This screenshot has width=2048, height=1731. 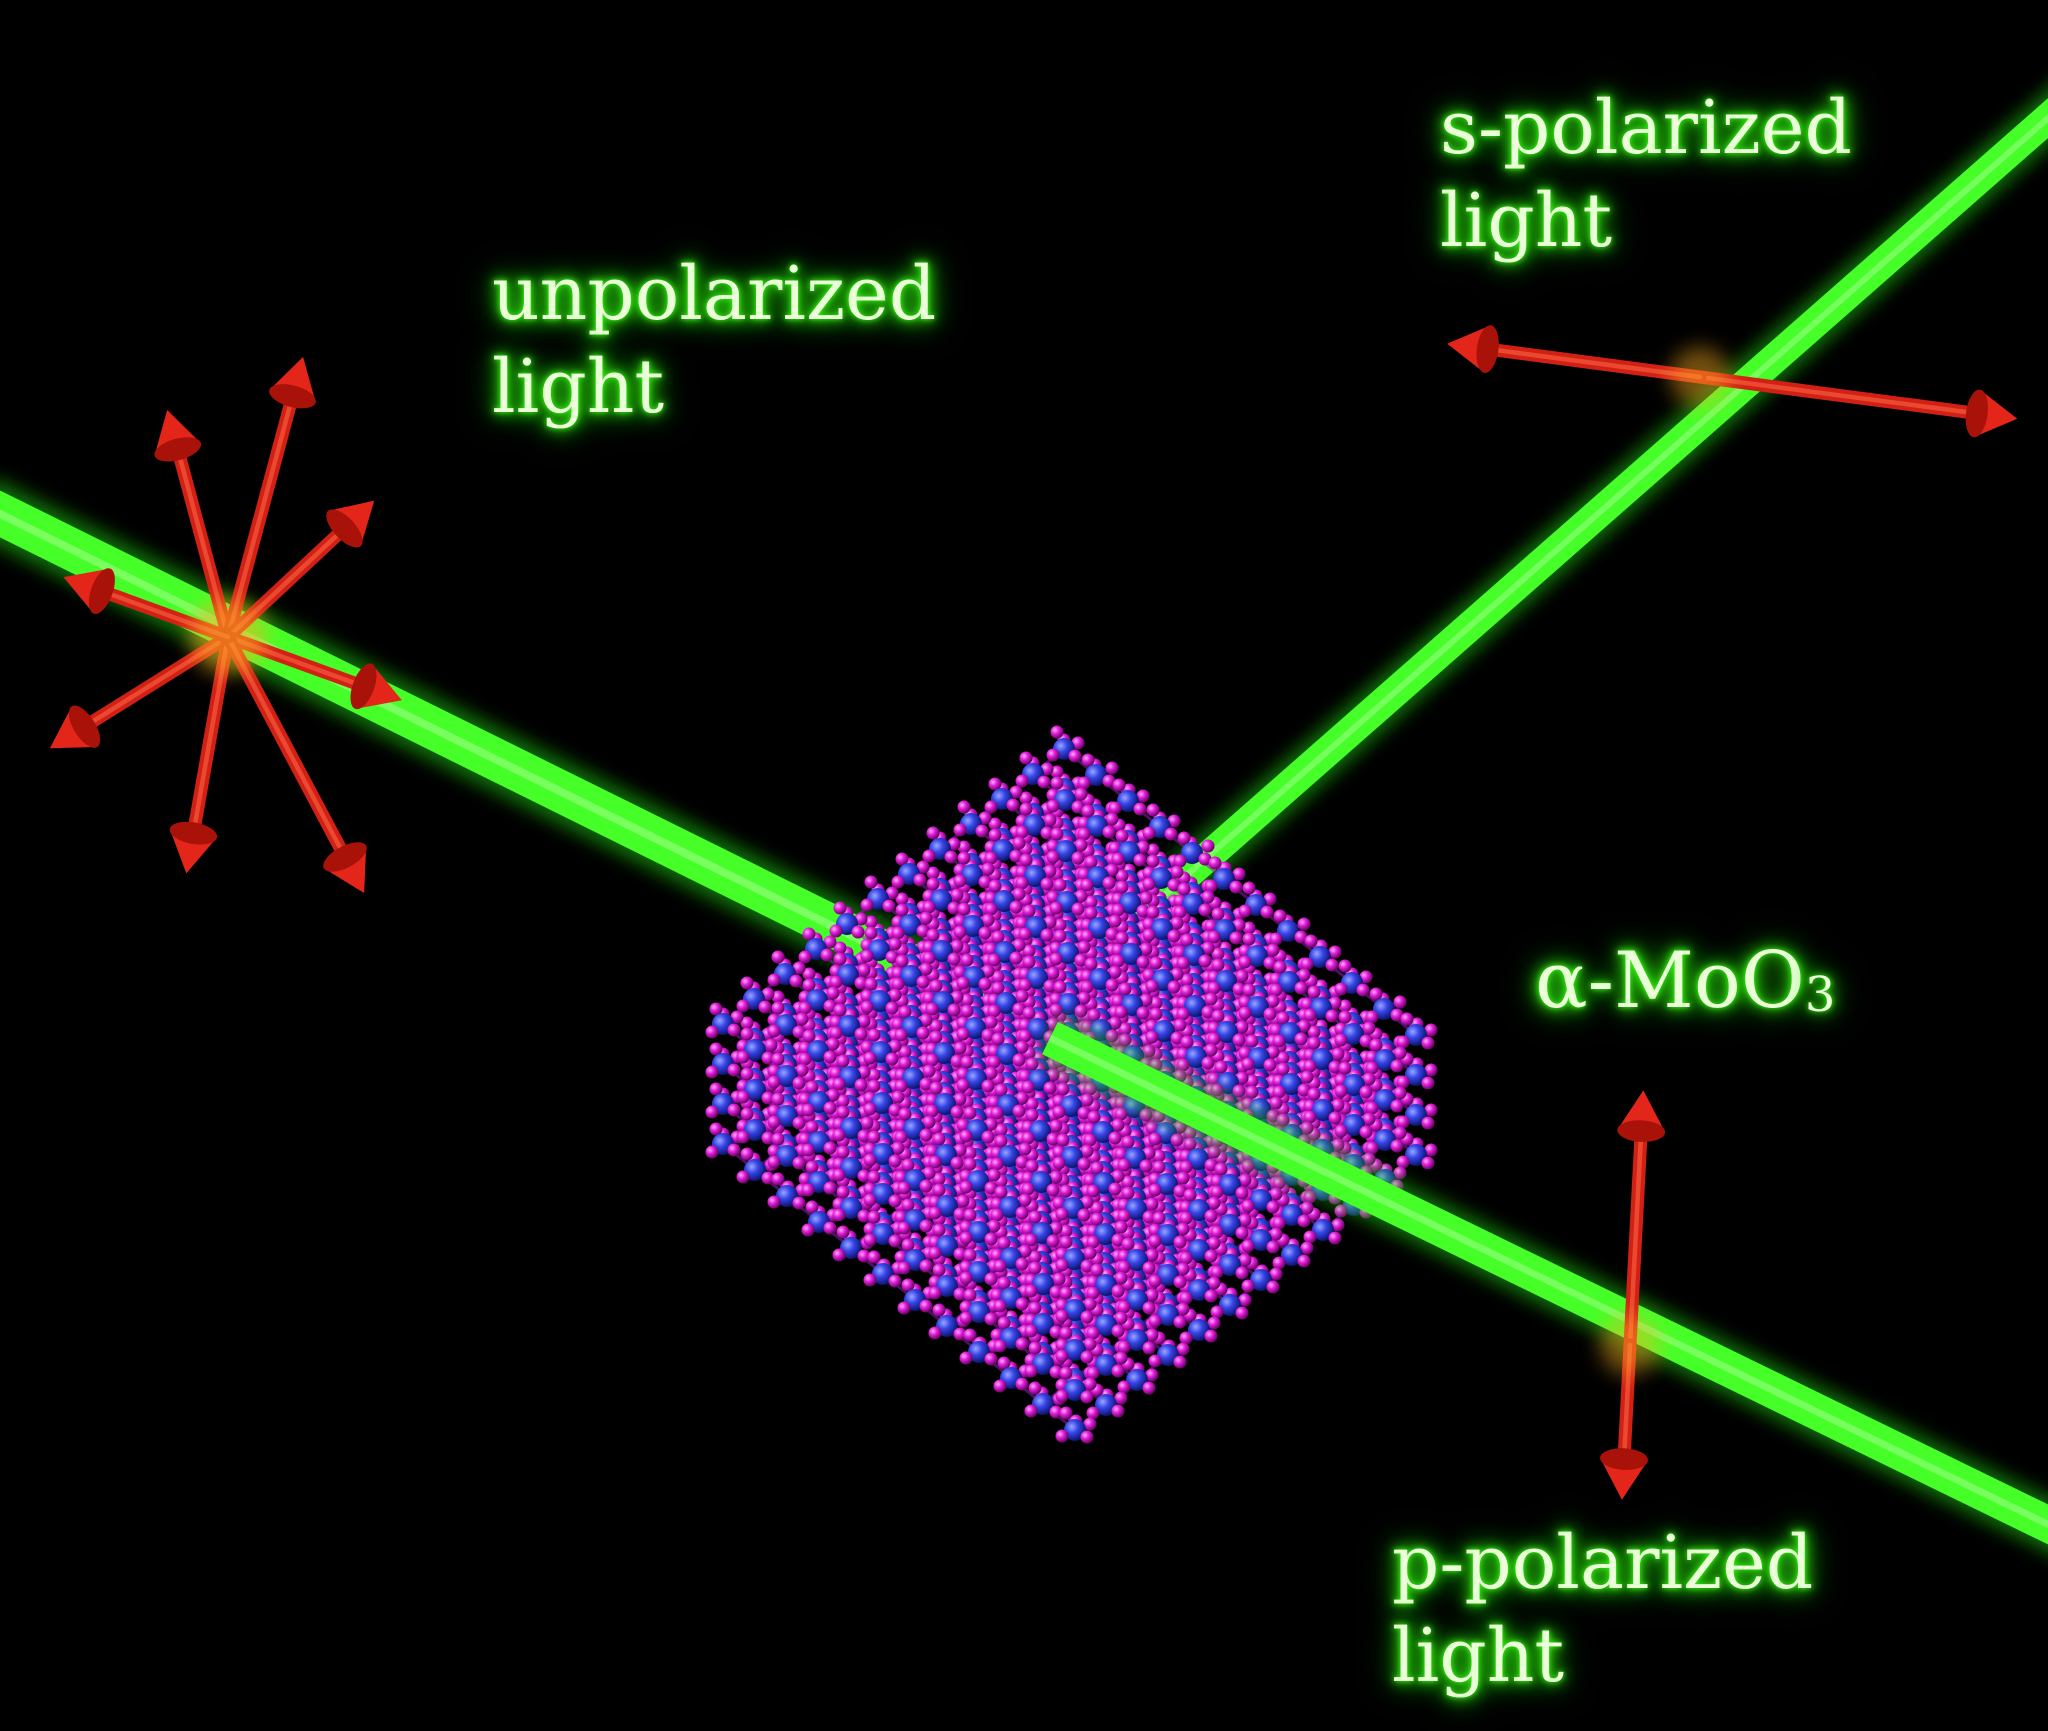 What do you see at coordinates (714, 294) in the screenshot?
I see `unpolarized-line1: unpolarized` at bounding box center [714, 294].